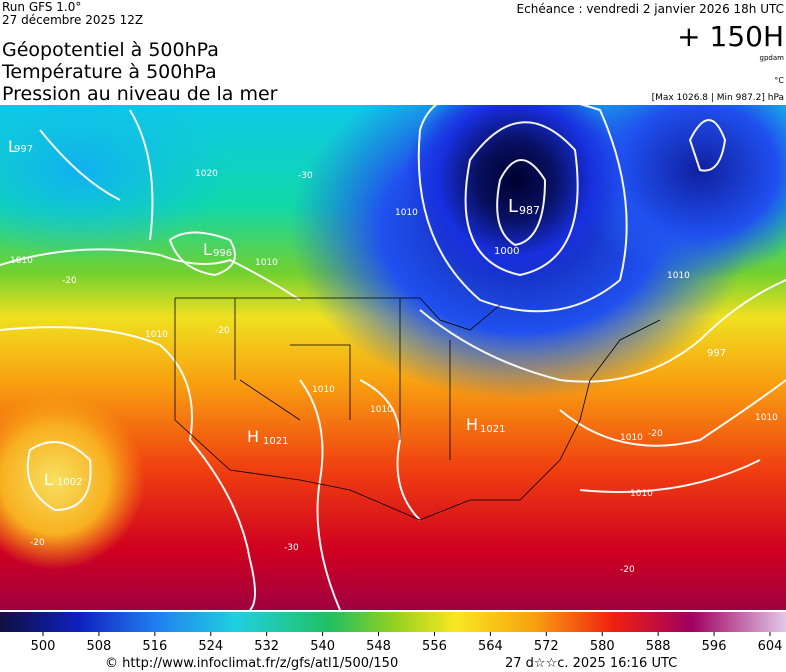 Image resolution: width=786 pixels, height=672 pixels. I want to click on title: Température à 500hPa, so click(109, 72).